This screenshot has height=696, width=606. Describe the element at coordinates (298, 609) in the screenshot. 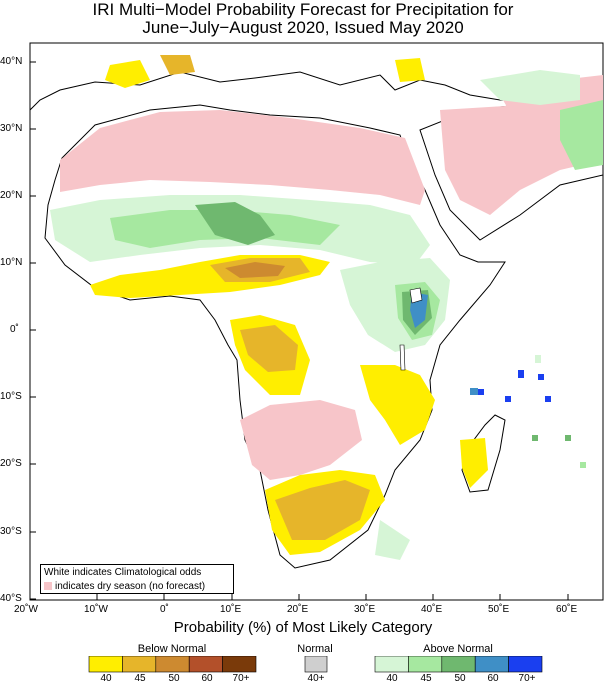

I see `lon-label: 20˚E` at that location.